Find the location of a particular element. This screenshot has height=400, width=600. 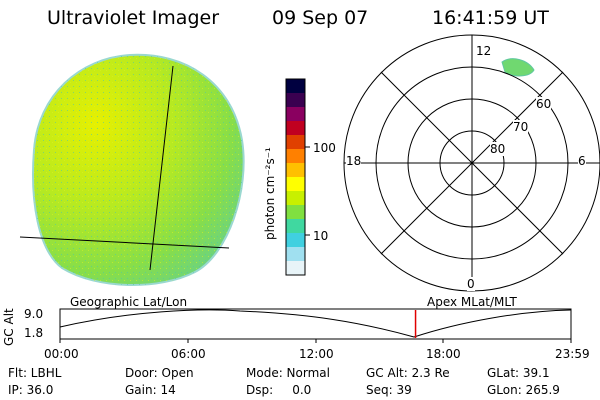

lat-label-70: 70 is located at coordinates (521, 127).